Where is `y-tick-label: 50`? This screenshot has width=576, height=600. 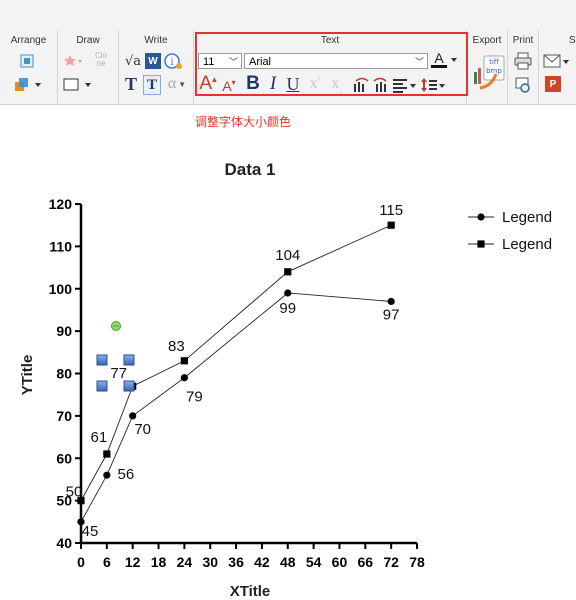
y-tick-label: 50 is located at coordinates (64, 501).